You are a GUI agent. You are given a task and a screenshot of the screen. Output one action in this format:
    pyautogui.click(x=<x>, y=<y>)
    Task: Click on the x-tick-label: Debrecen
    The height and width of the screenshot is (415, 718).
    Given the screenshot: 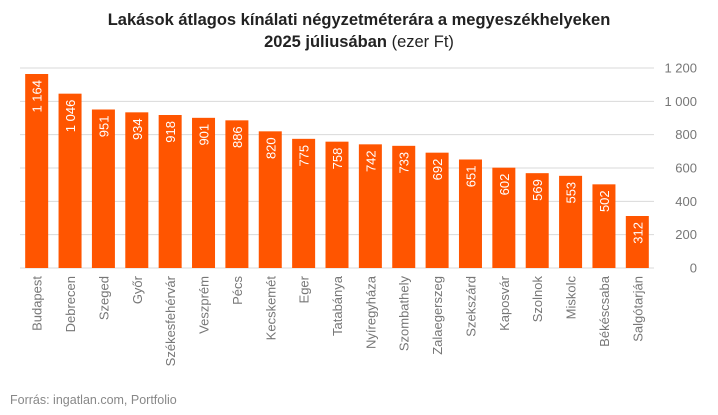 What is the action you would take?
    pyautogui.click(x=70, y=304)
    